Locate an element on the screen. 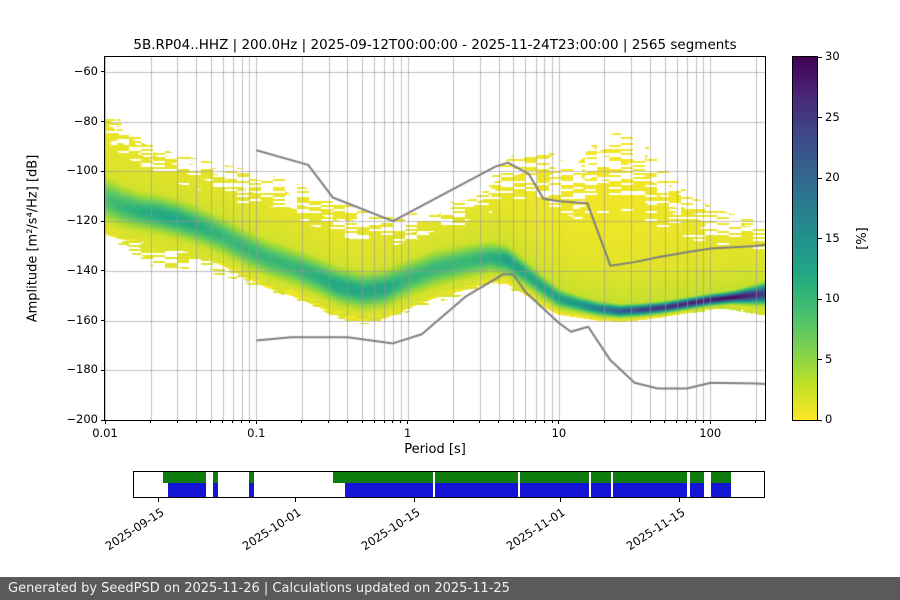 This screenshot has height=600, width=900. x-axis-tick-label: 0.1 is located at coordinates (256, 433).